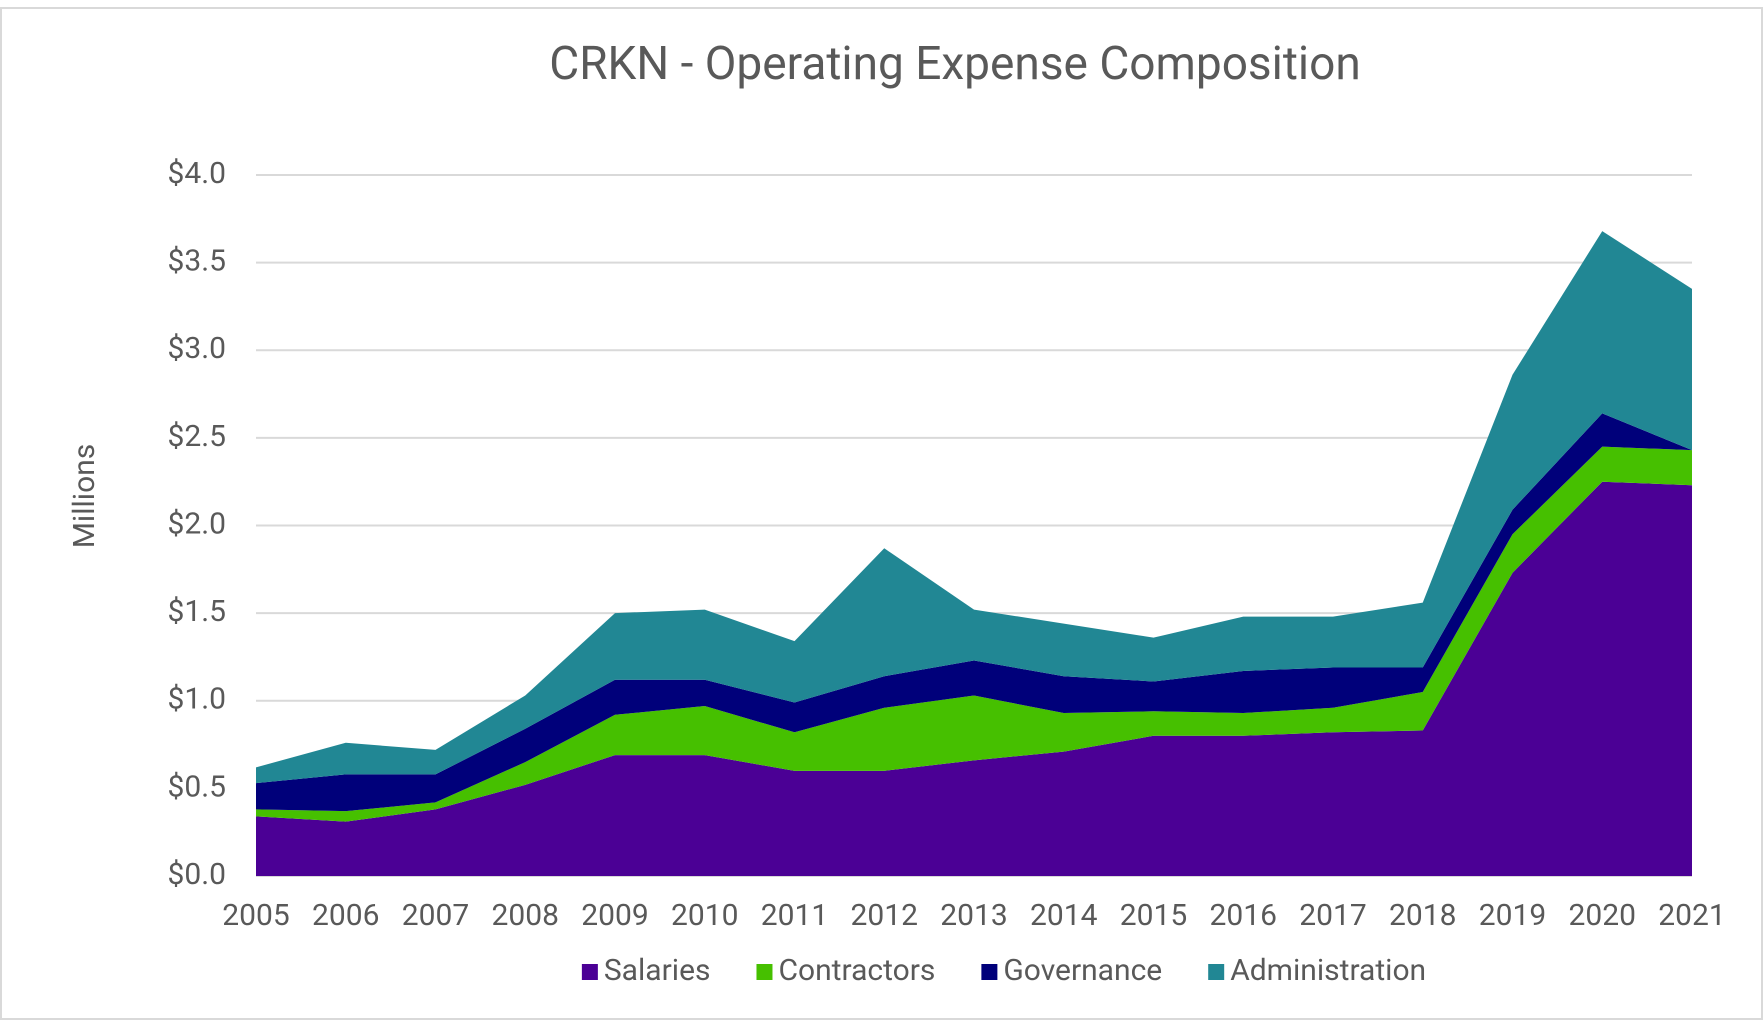 This screenshot has height=1020, width=1763. Describe the element at coordinates (197, 261) in the screenshot. I see `y-tick-label: $3.5` at that location.